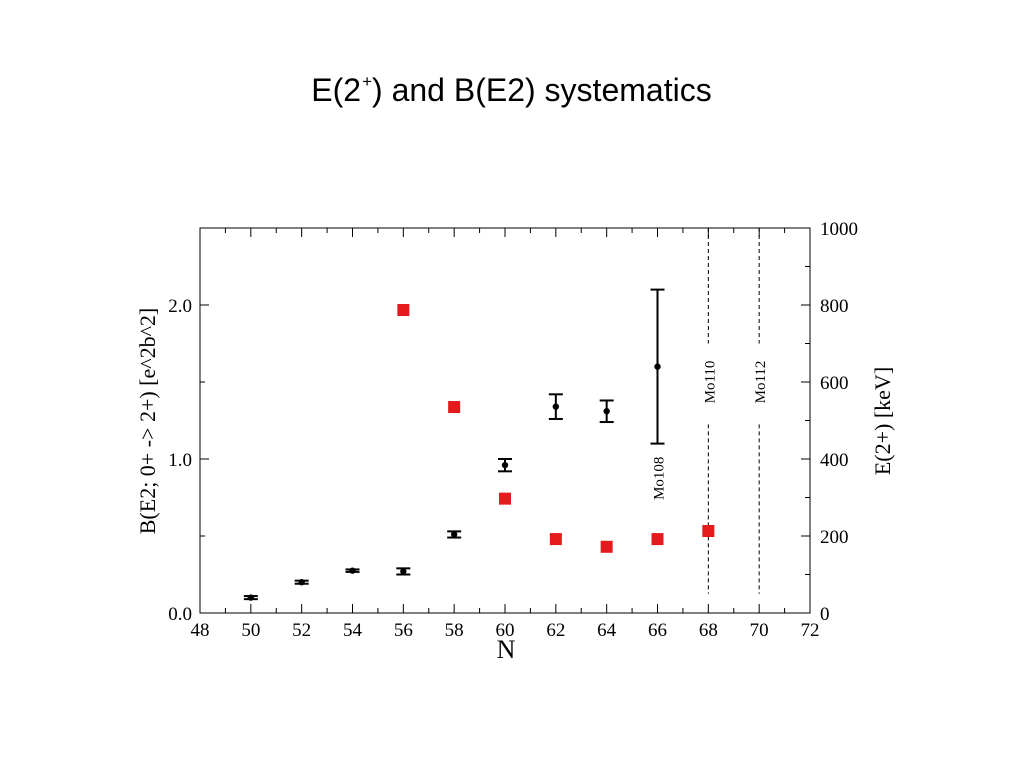  What do you see at coordinates (834, 537) in the screenshot?
I see `right-y-tick-label: 200` at bounding box center [834, 537].